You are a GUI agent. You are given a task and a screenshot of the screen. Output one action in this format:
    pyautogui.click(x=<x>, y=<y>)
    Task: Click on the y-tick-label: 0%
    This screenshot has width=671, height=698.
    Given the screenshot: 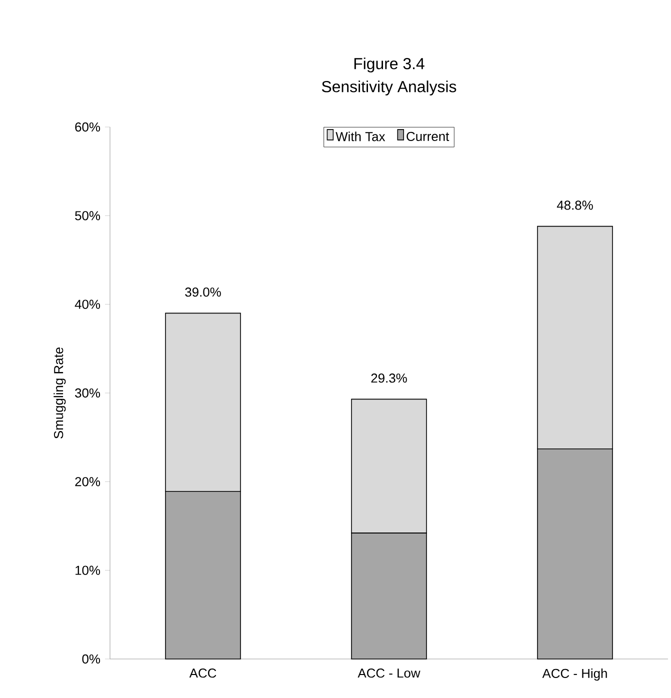 What is the action you would take?
    pyautogui.click(x=91, y=659)
    